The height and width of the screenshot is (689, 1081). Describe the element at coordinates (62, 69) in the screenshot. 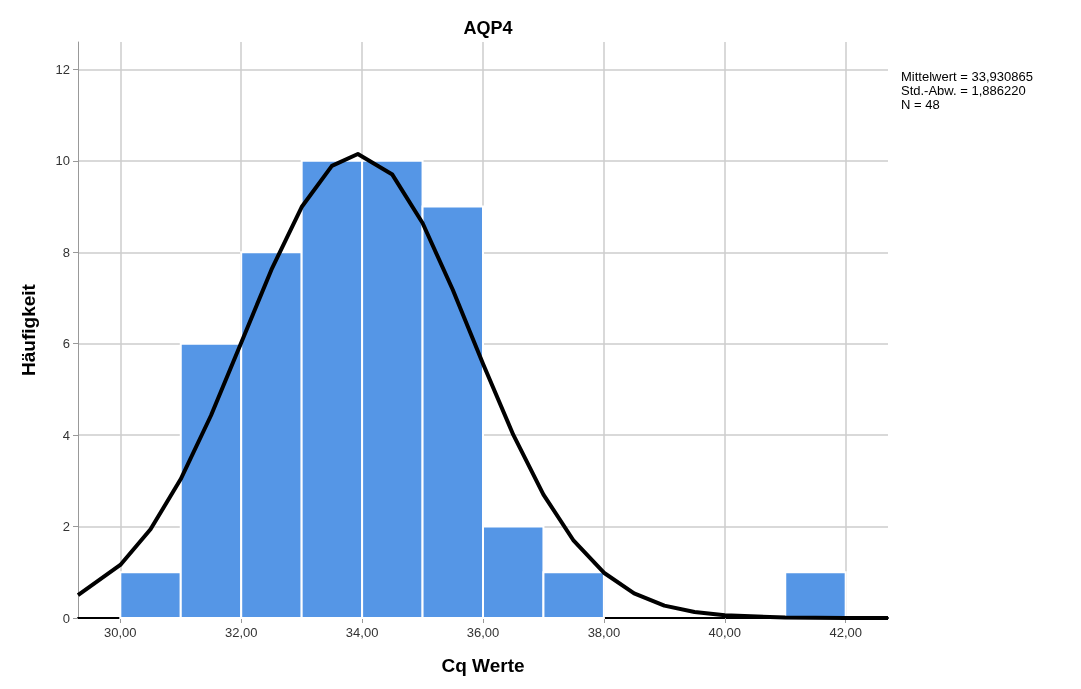

I see `y-tick-label: 12` at that location.